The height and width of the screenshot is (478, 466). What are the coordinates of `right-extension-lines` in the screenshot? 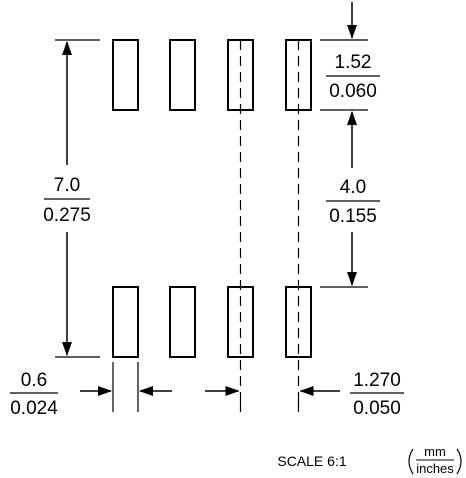 It's located at (344, 163).